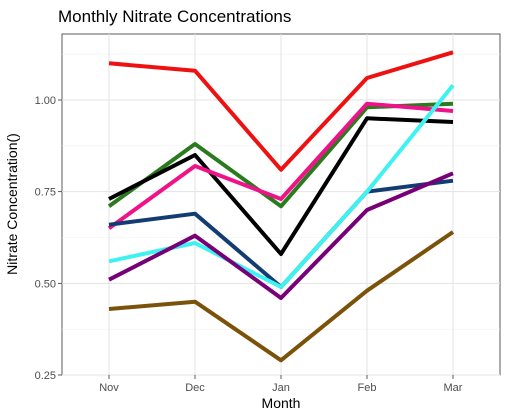 The image size is (507, 415). I want to click on x-tick-label: Feb, so click(367, 388).